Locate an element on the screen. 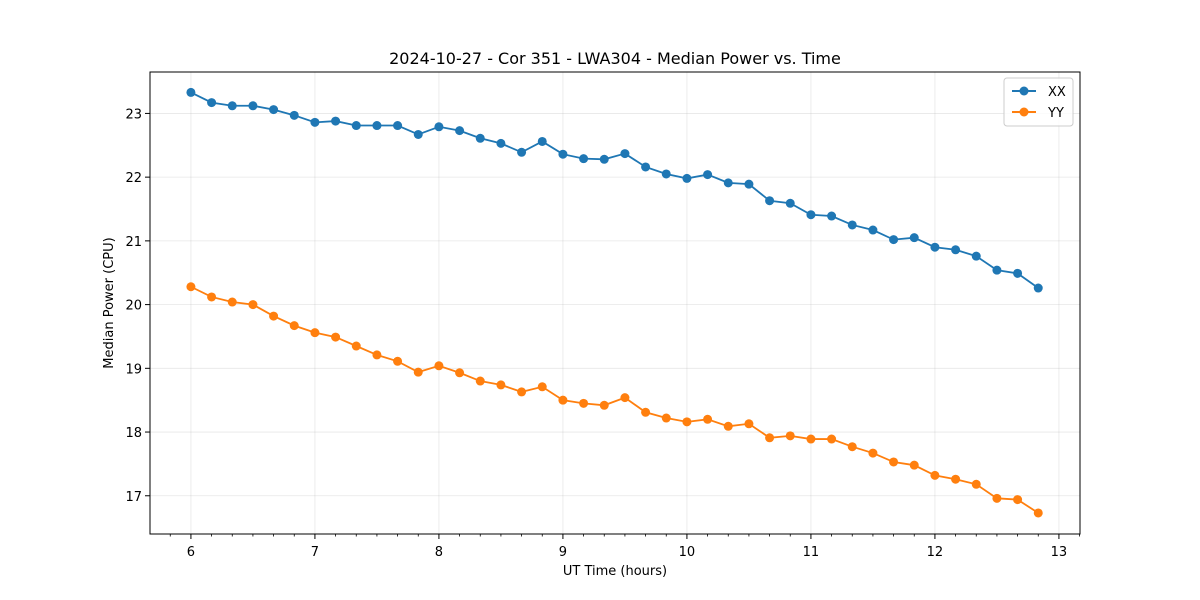 The image size is (1200, 600). x-tick-label: 11 is located at coordinates (811, 552).